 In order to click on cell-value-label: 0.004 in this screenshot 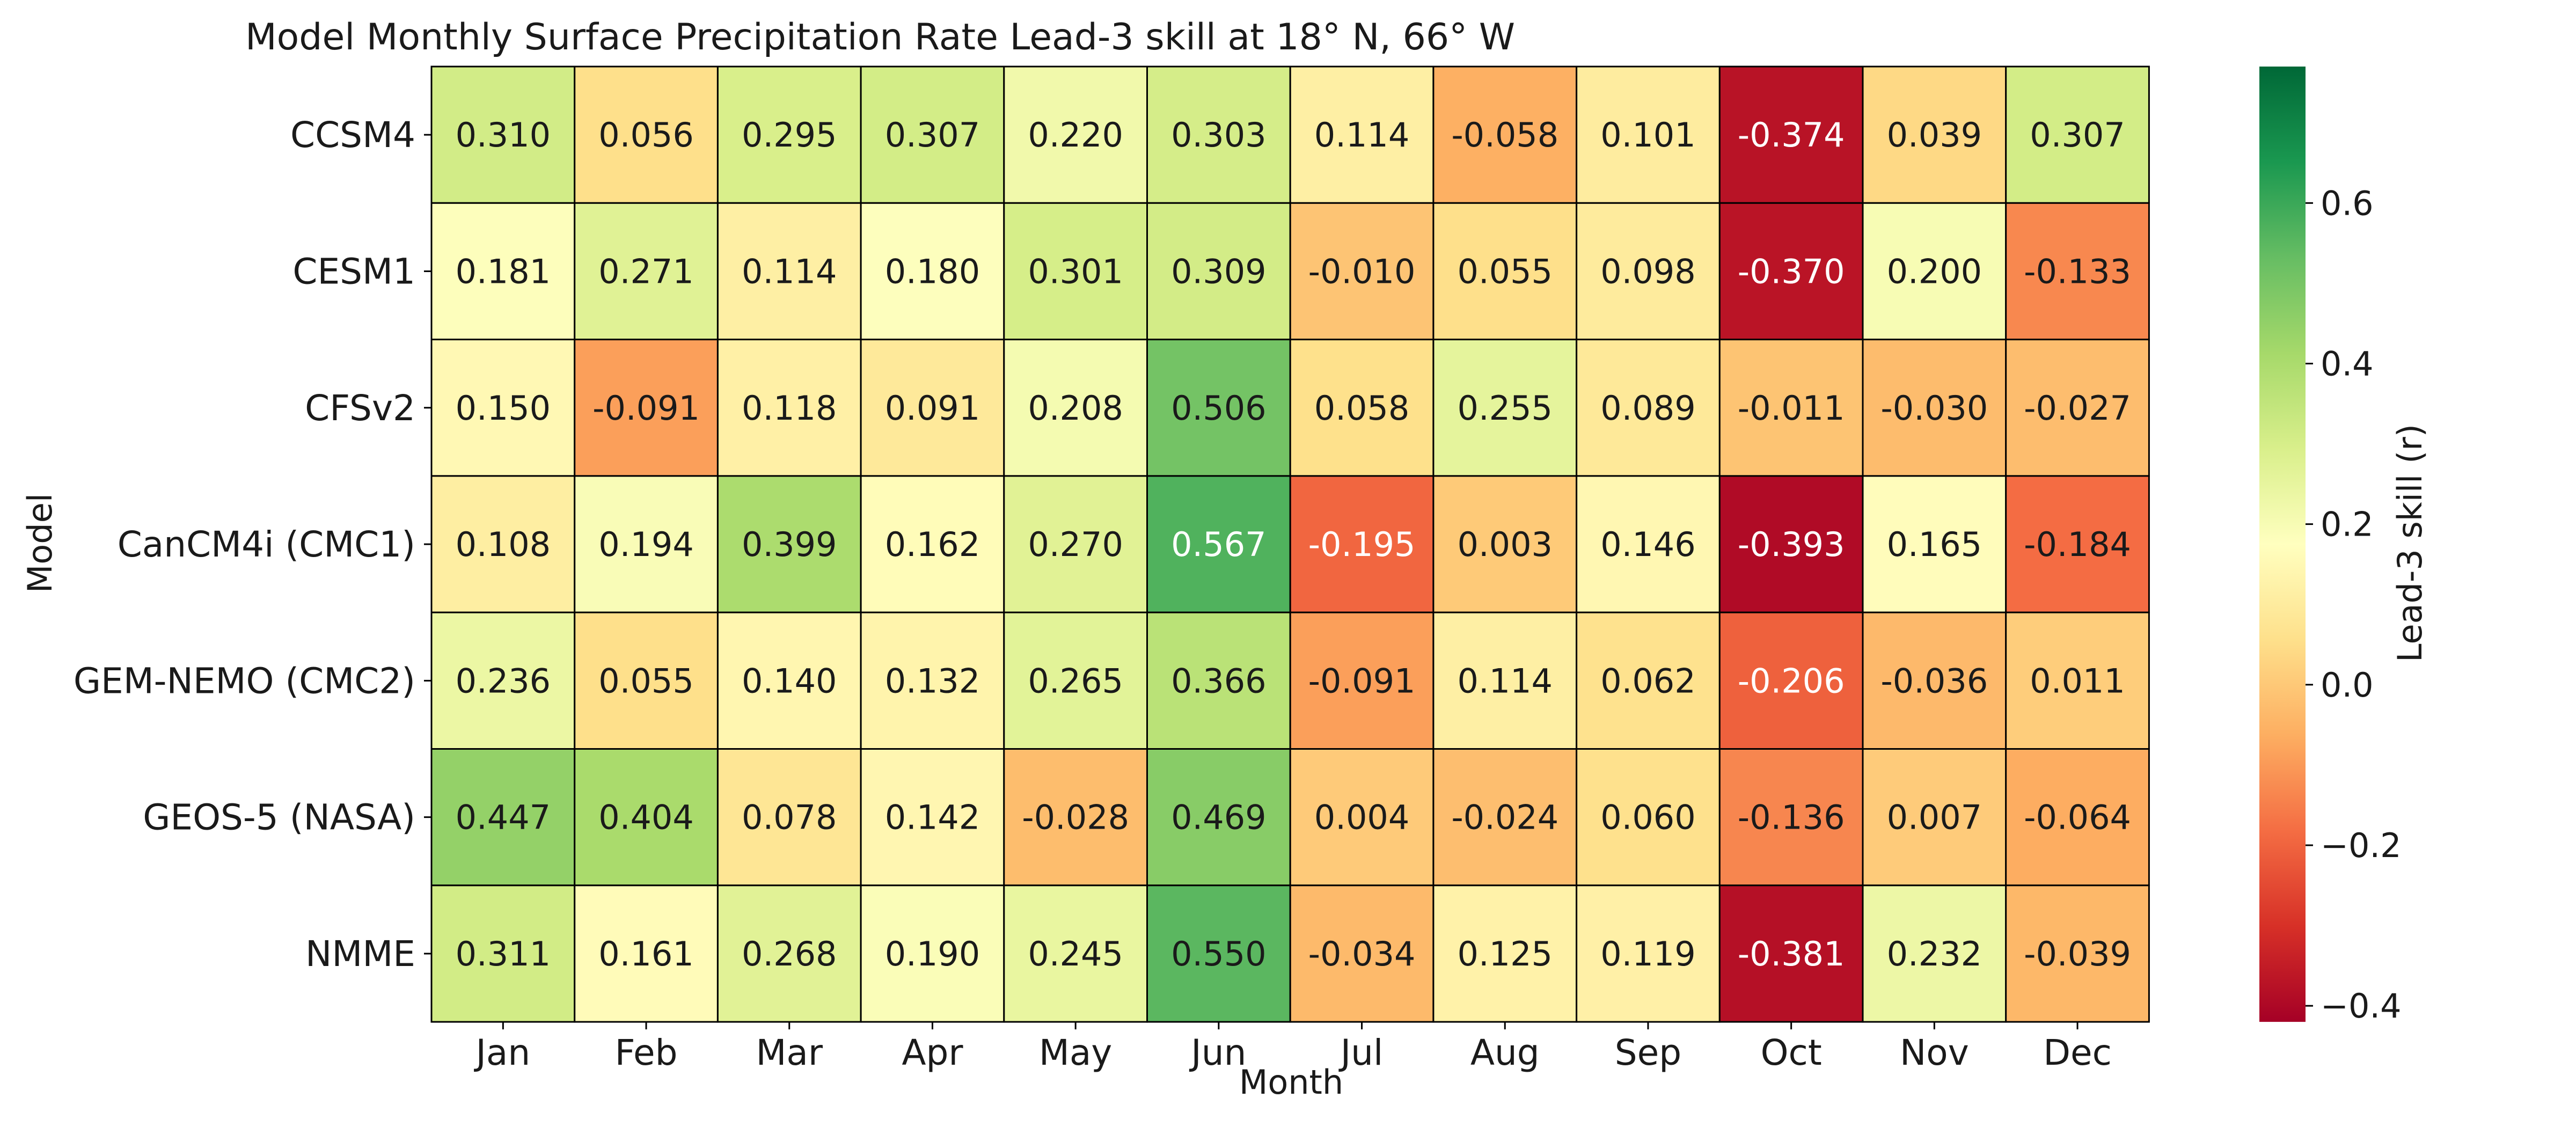, I will do `click(1362, 817)`.